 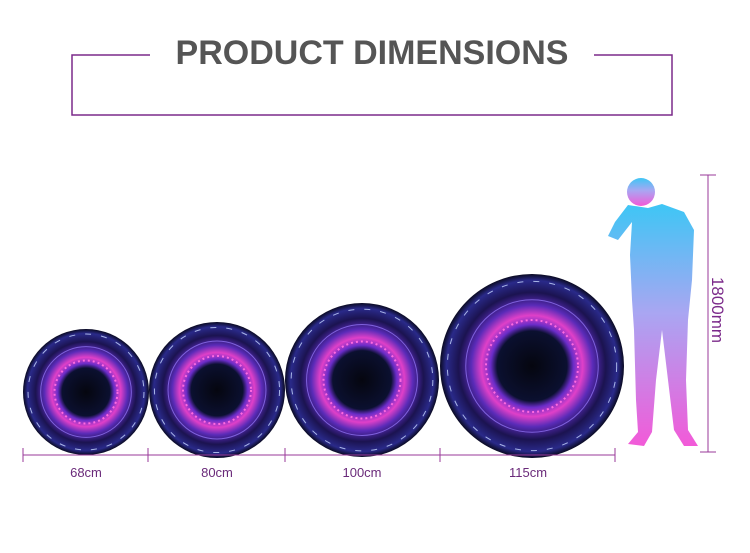 What do you see at coordinates (361, 472) in the screenshot?
I see `size-label: 100cm` at bounding box center [361, 472].